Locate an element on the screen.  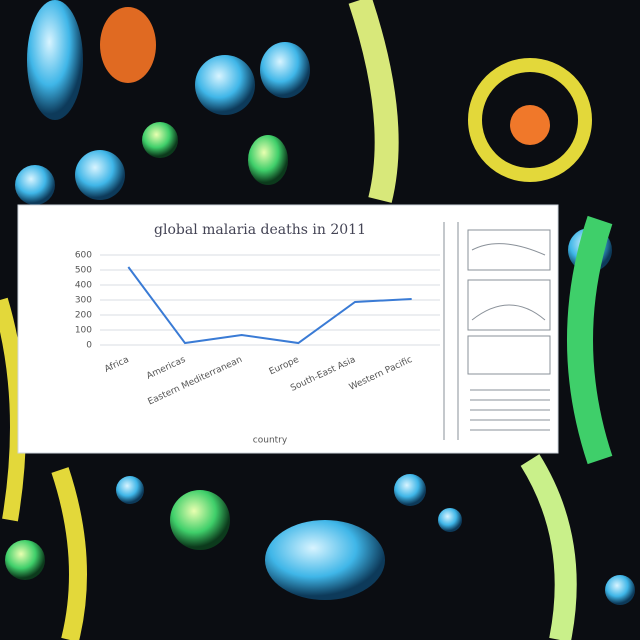
y-tick-label: 500 is located at coordinates (83, 271).